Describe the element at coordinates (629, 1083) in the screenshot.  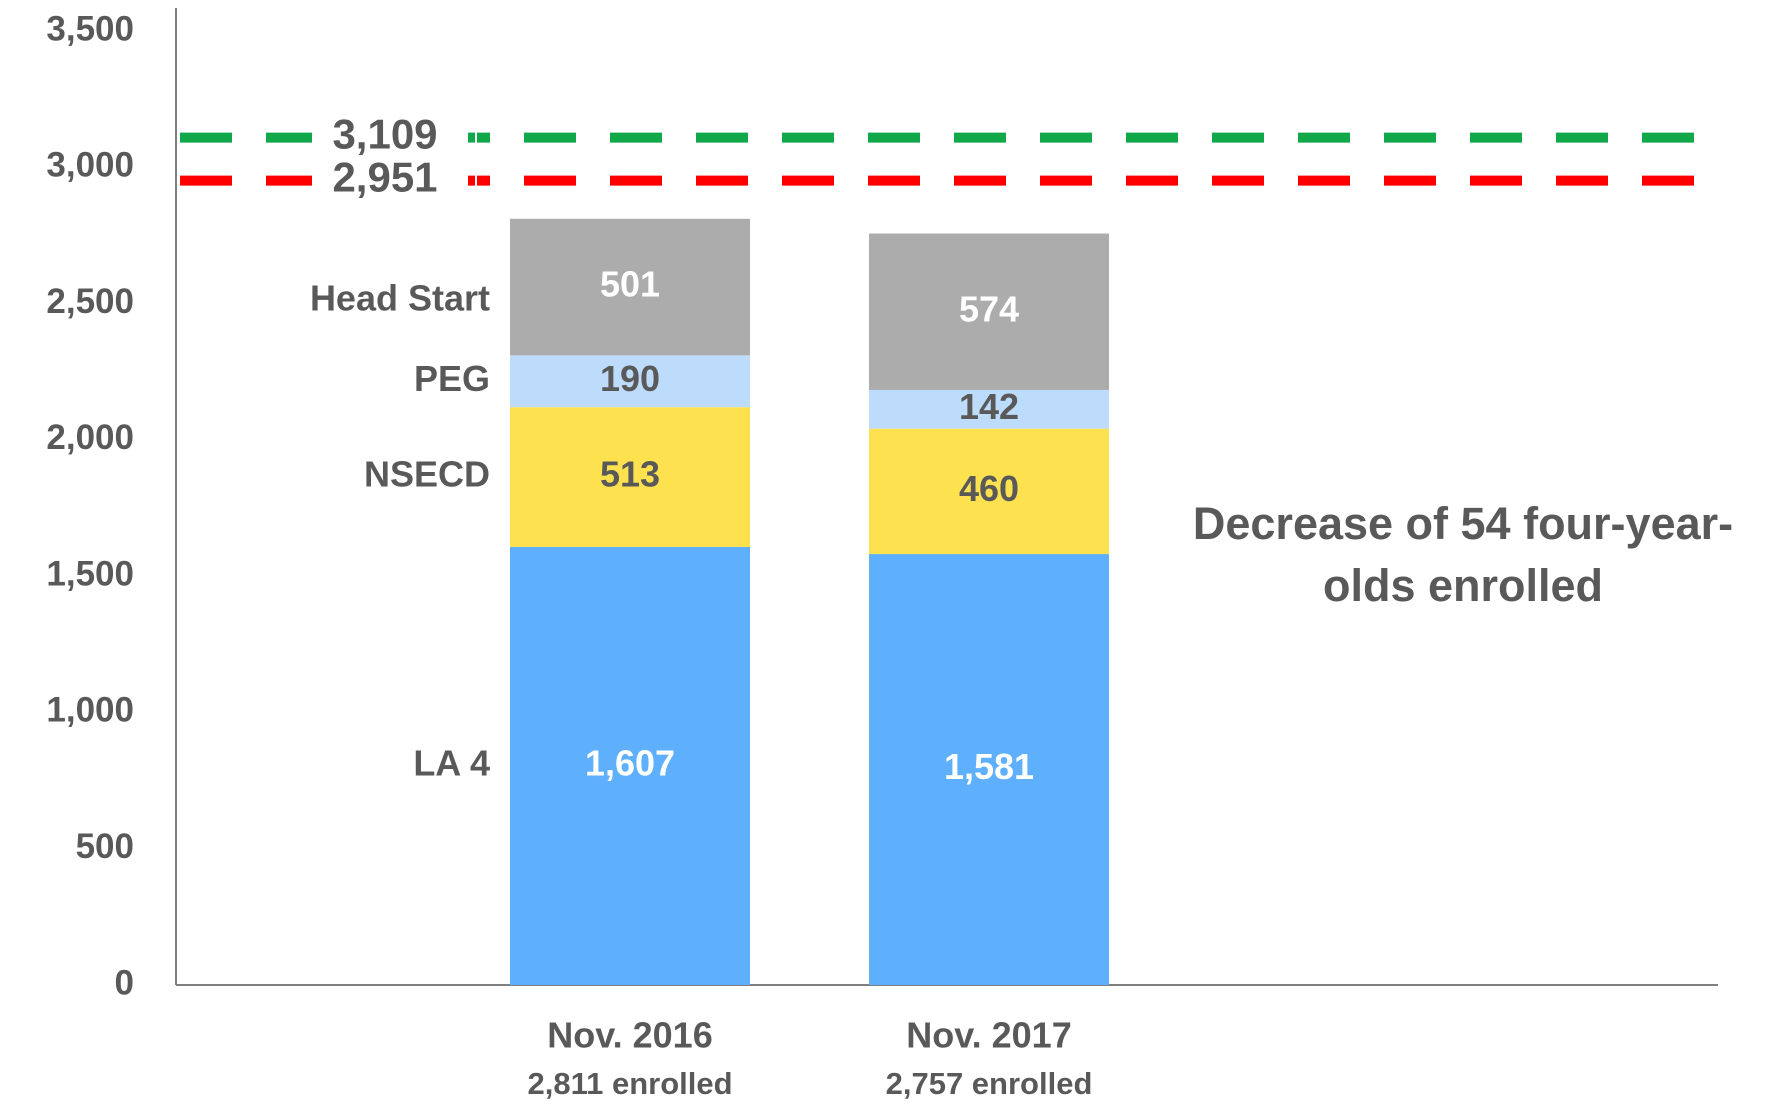
I see `x-tick-sublabel: 2,811 enrolled` at that location.